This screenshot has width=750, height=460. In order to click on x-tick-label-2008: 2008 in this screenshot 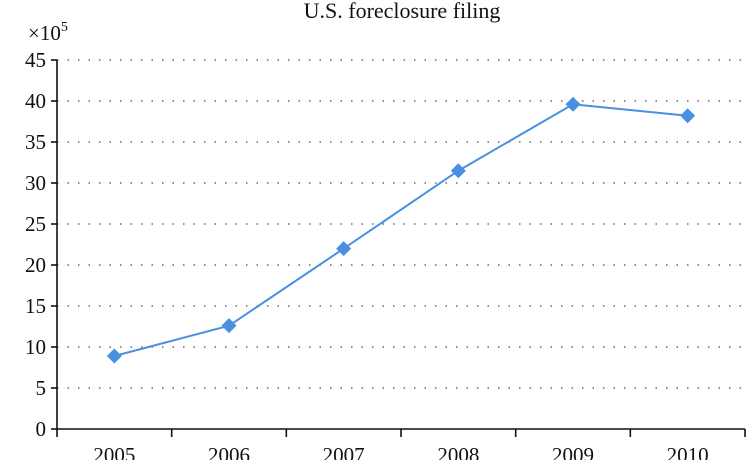, I will do `click(458, 451)`.